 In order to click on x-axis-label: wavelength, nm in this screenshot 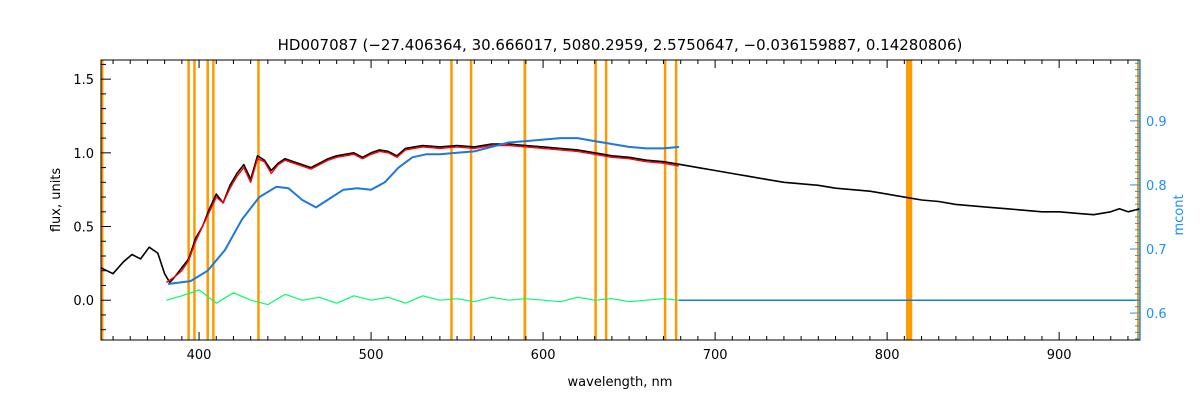, I will do `click(620, 382)`.